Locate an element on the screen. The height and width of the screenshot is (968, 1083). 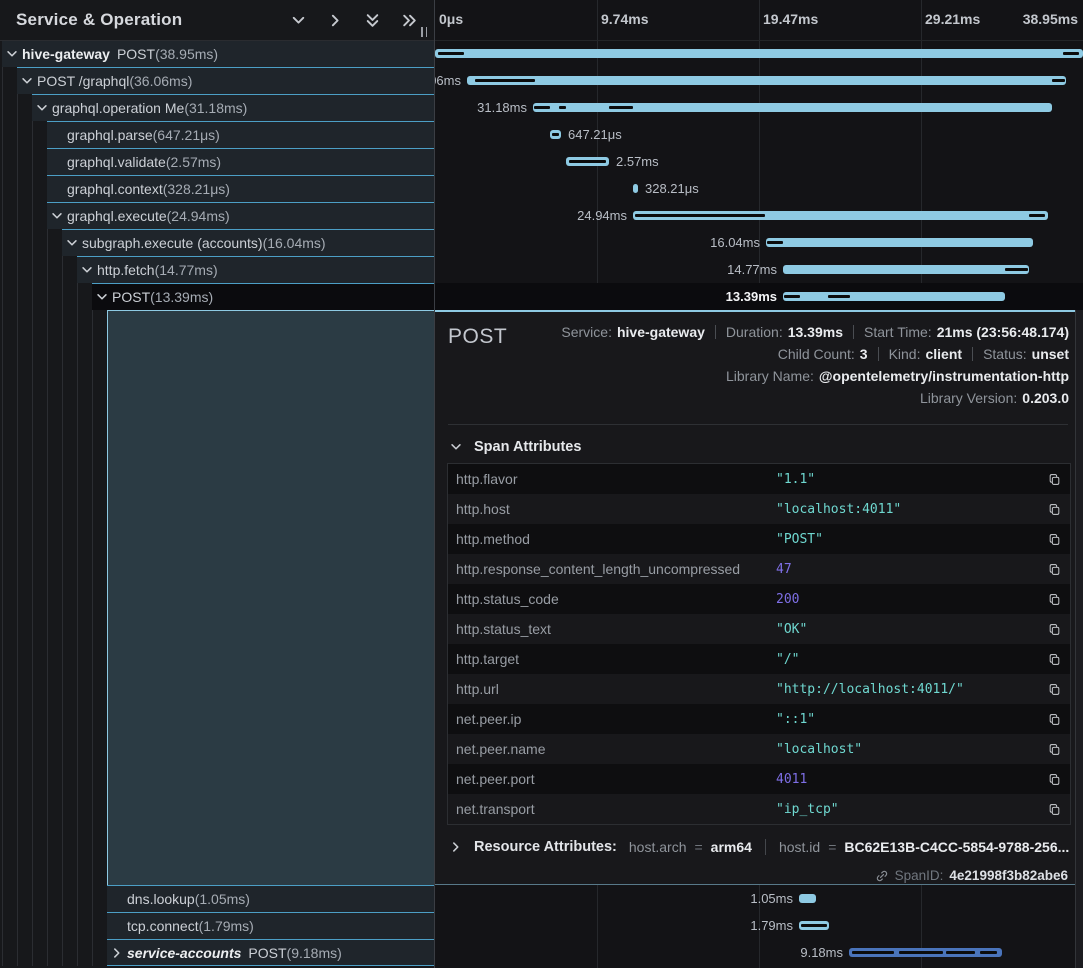
span-bar-row: 2.57ms is located at coordinates (759, 161).